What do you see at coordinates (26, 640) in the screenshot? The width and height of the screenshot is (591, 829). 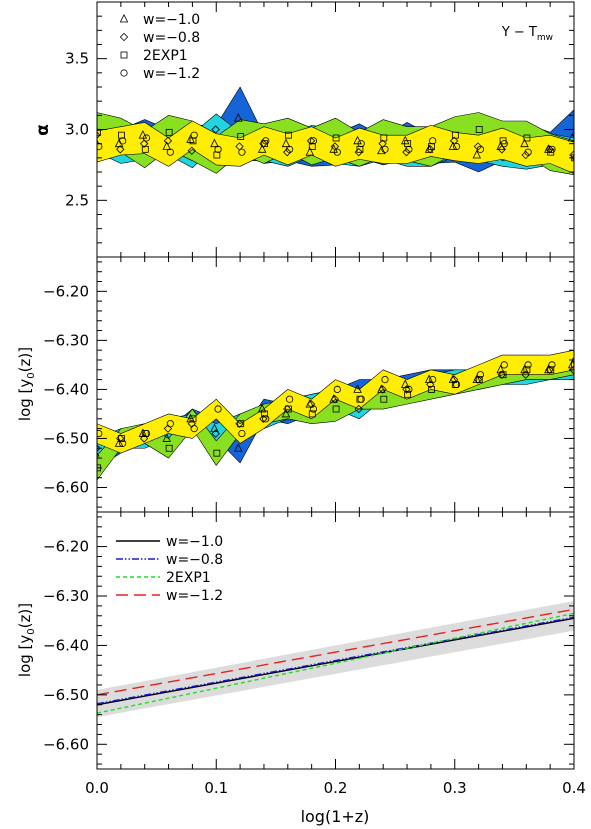 I see `fit-y-axis-label: log [y0(z)]` at bounding box center [26, 640].